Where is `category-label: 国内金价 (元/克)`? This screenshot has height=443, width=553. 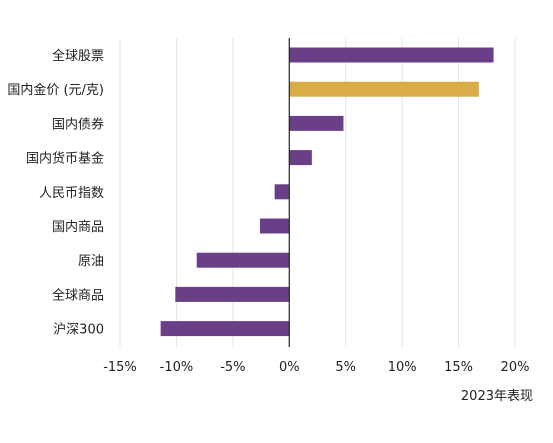 category-label: 国内金价 (元/克) is located at coordinates (55, 90).